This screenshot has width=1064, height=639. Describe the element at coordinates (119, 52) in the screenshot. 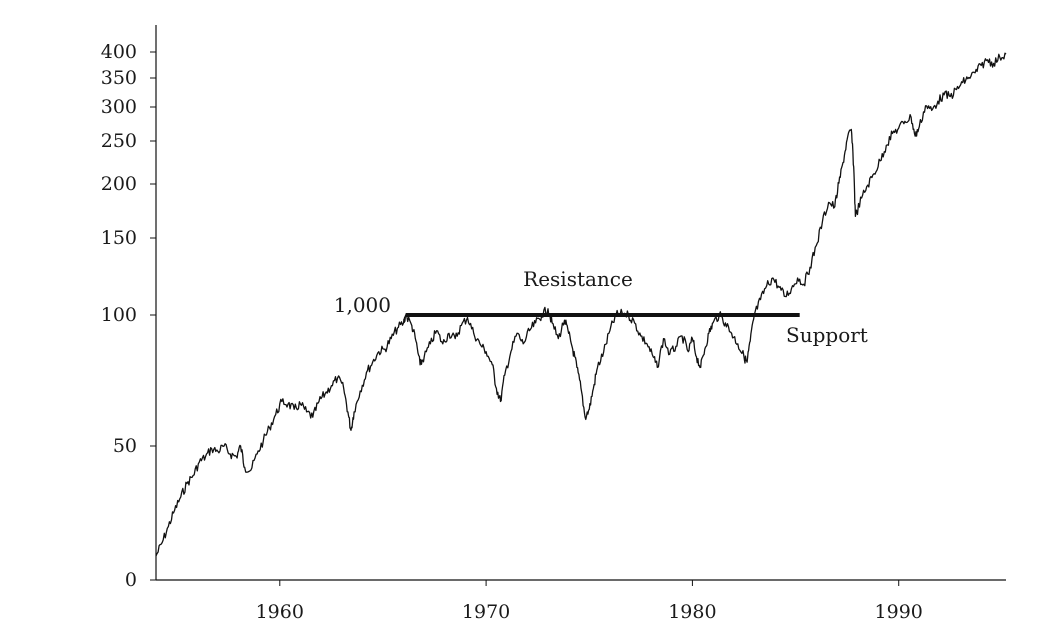

I see `y-tick-label: 400` at that location.